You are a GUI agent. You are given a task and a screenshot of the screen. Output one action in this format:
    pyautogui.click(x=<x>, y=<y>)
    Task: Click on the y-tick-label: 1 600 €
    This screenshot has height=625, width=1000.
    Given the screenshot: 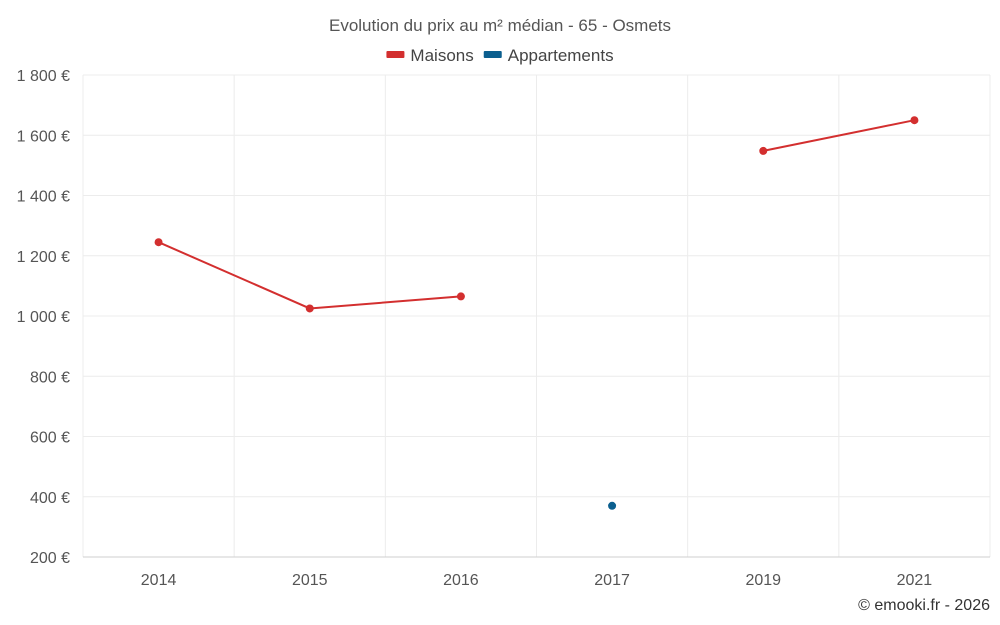 What is the action you would take?
    pyautogui.click(x=43, y=136)
    